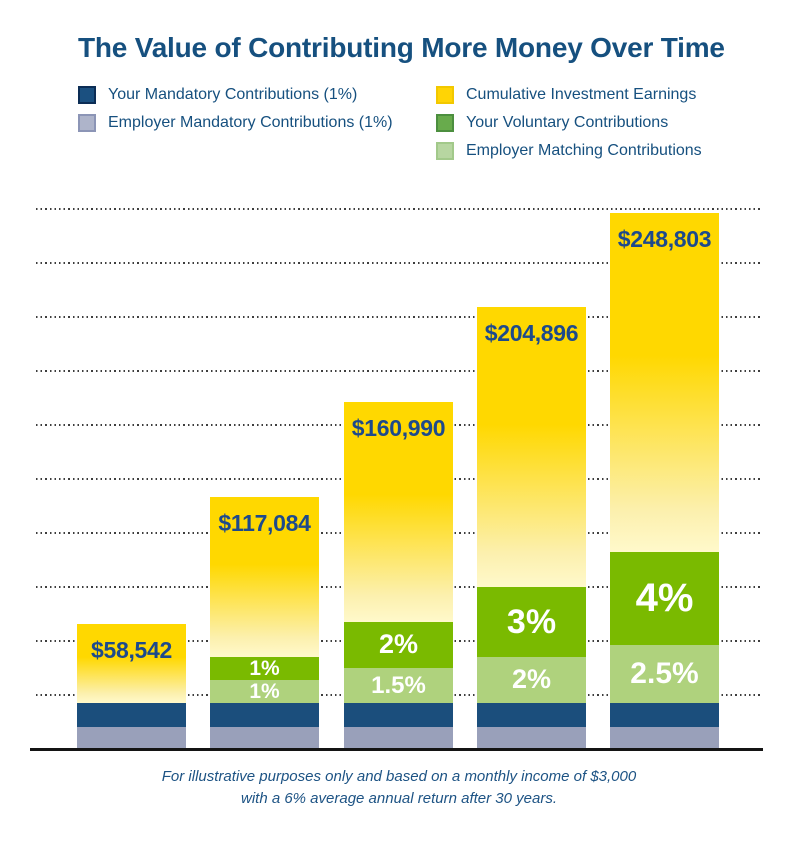  I want to click on segment-employer-matching: 2%, so click(531, 680).